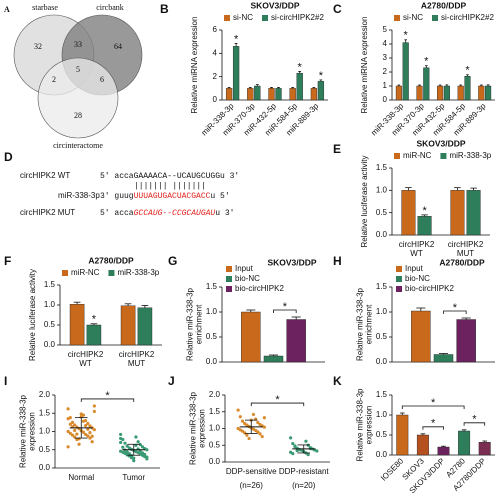  What do you see at coordinates (102, 79) in the screenshot?
I see `region-count: 6` at bounding box center [102, 79].